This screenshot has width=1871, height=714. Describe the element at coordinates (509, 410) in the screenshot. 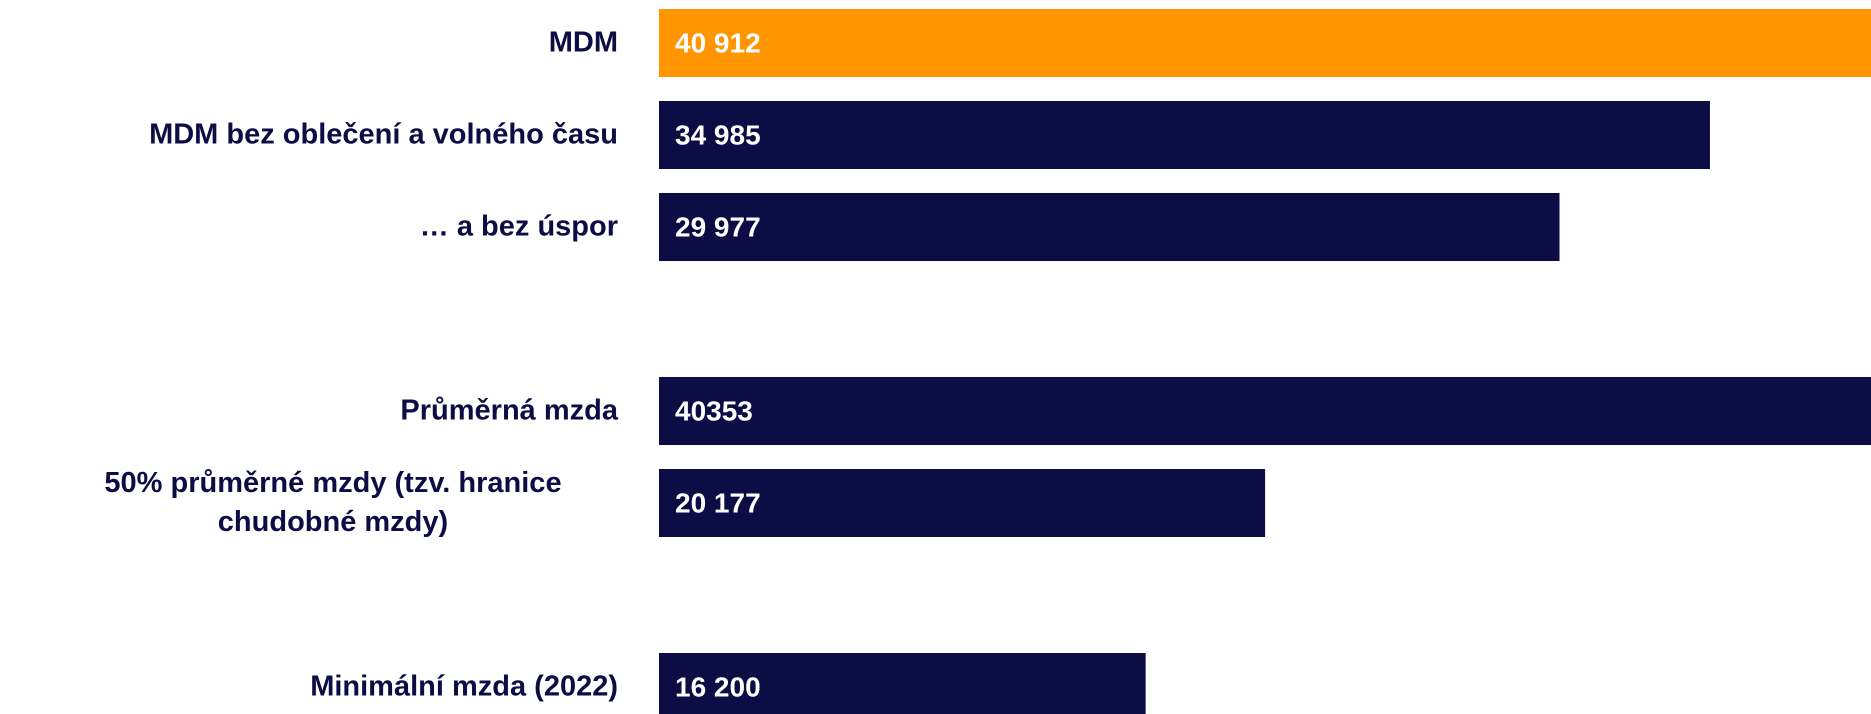

I see `category-label: Průměrná mzda` at that location.